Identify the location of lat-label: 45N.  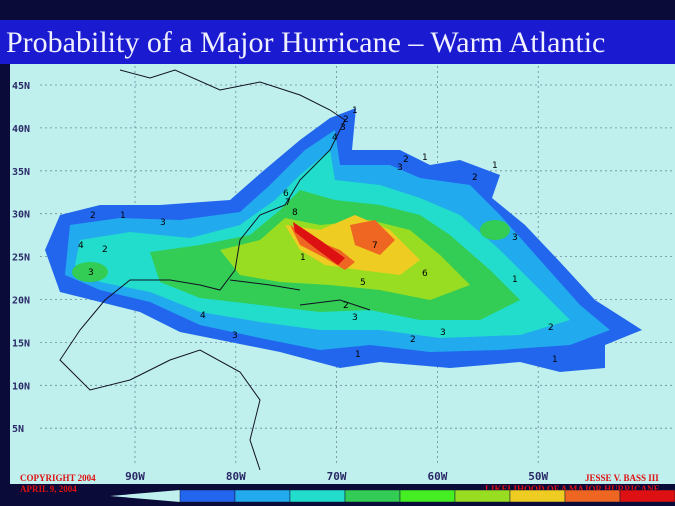
(21, 86).